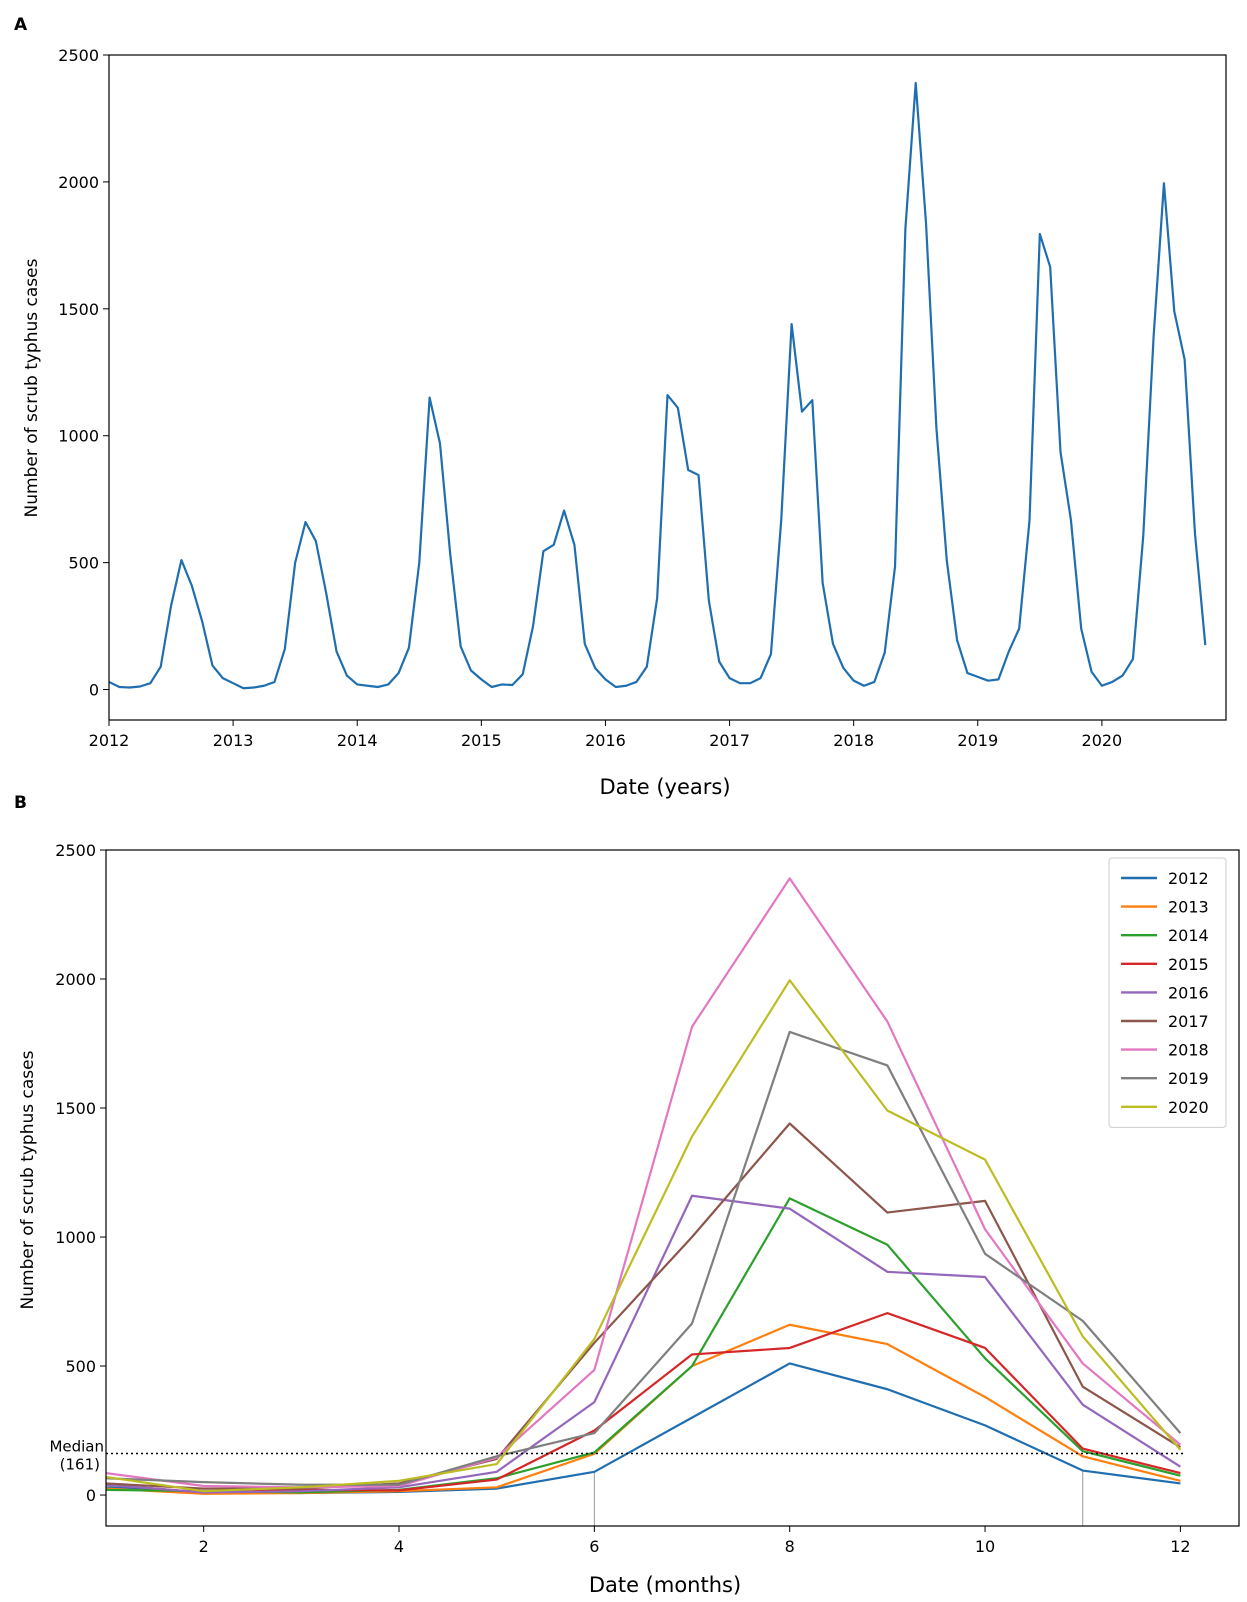 Image resolution: width=1247 pixels, height=1602 pixels. Describe the element at coordinates (853, 740) in the screenshot. I see `x-tick-label: 2018` at that location.